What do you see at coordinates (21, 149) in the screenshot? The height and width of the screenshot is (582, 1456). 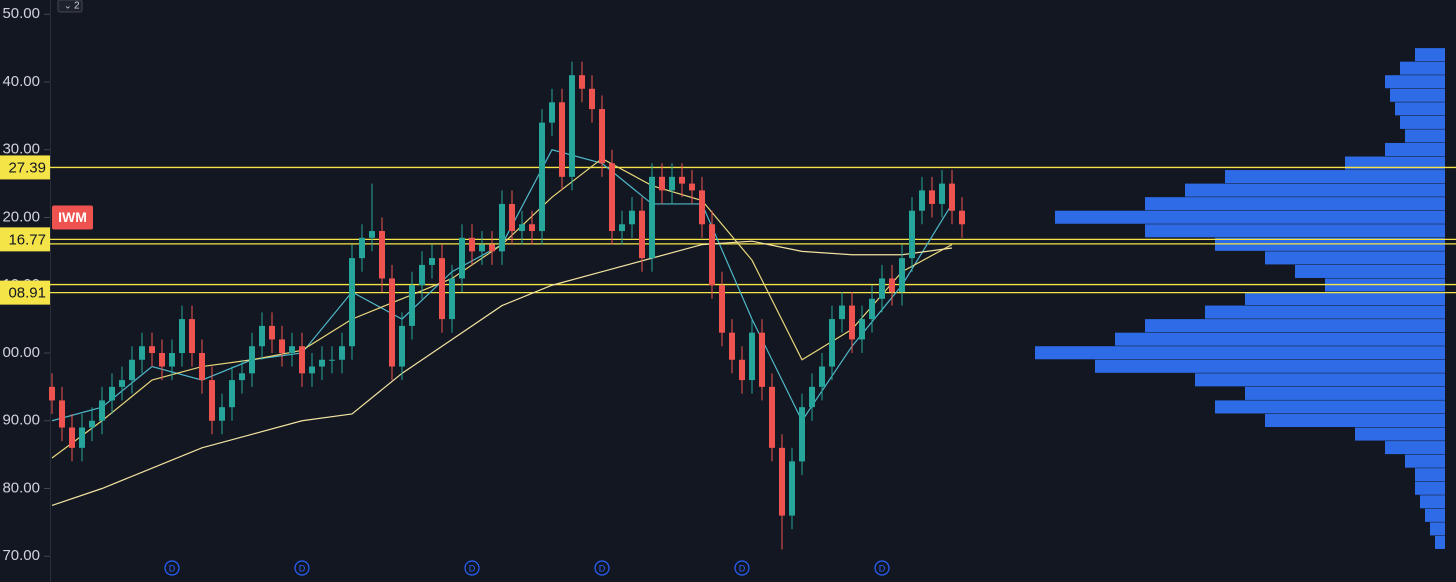 I see `y-tick-label: 30.00` at bounding box center [21, 149].